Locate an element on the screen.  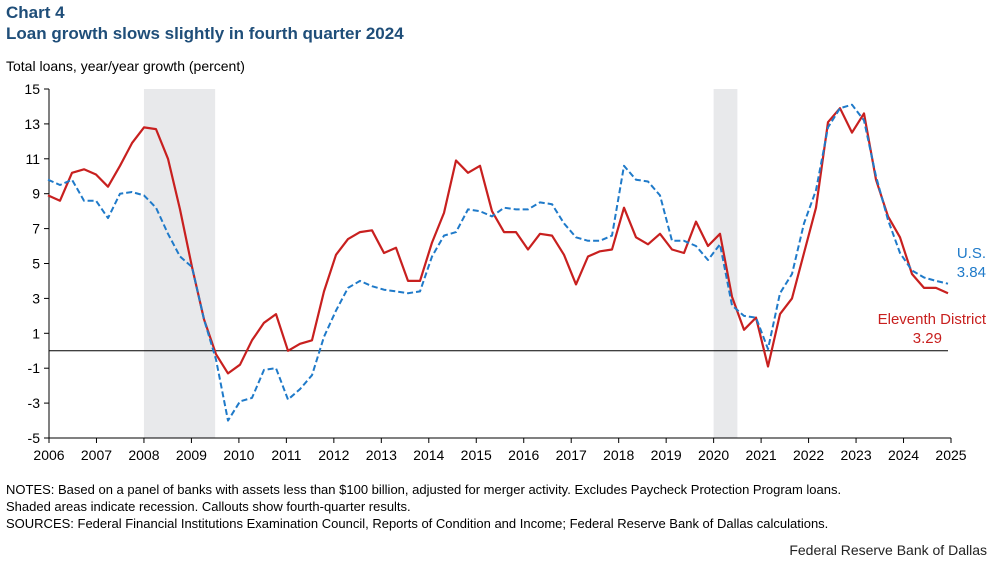
x-tick-label: 2022 is located at coordinates (808, 455).